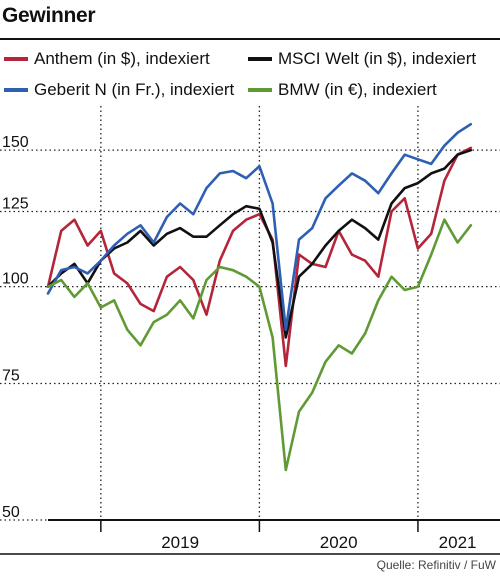  Describe the element at coordinates (16, 90) in the screenshot. I see `legend-swatch-geberit` at that location.